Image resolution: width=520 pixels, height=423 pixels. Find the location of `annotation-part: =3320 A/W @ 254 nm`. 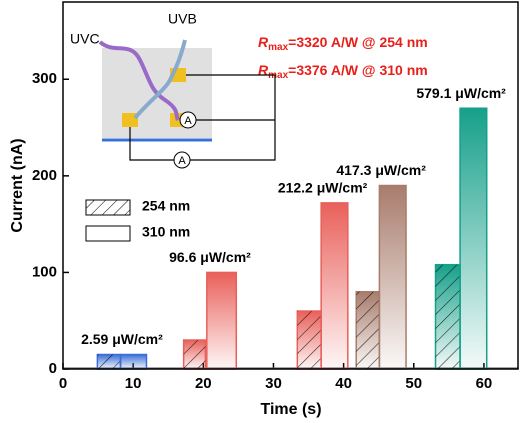

annotation-part: =3320 A/W @ 254 nm is located at coordinates (358, 42).